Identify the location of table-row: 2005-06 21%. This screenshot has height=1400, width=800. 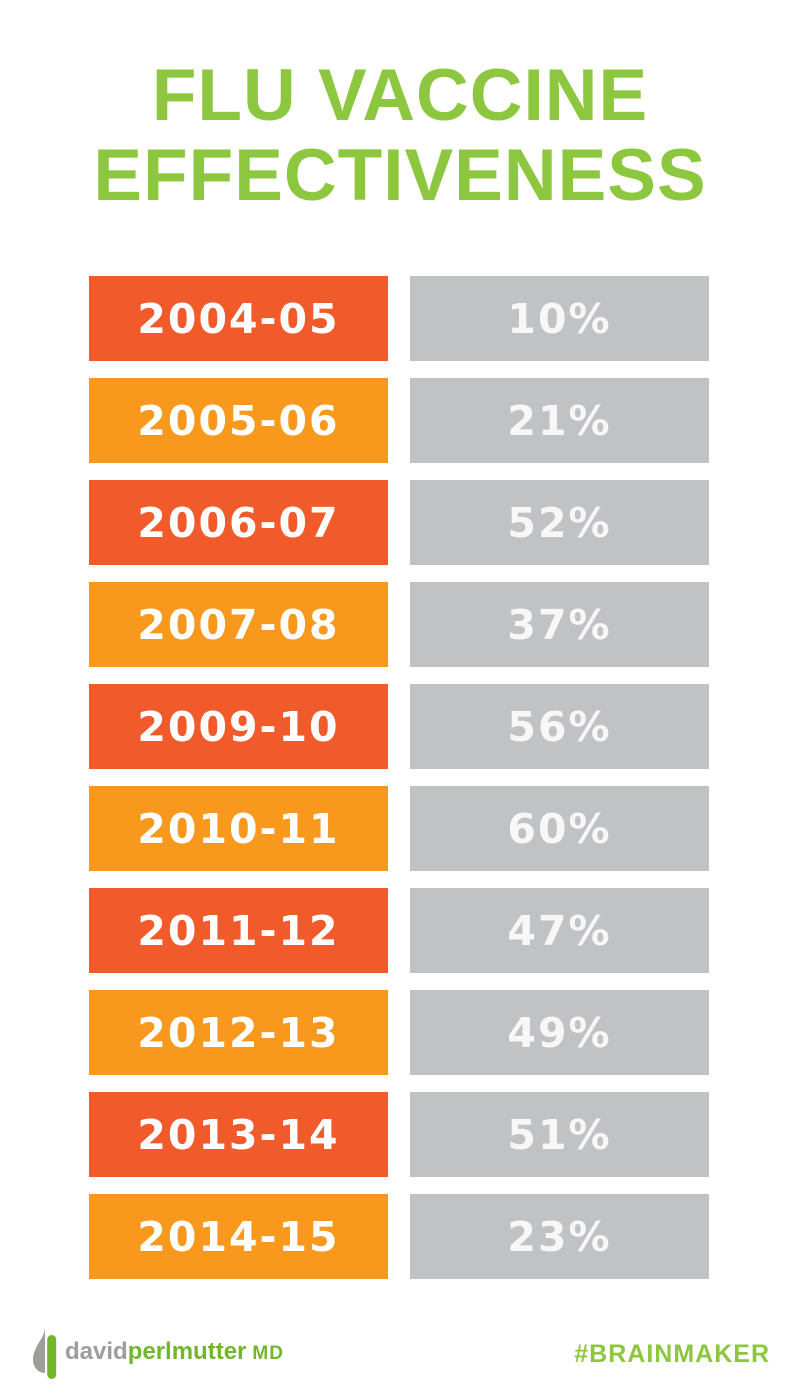
(399, 420).